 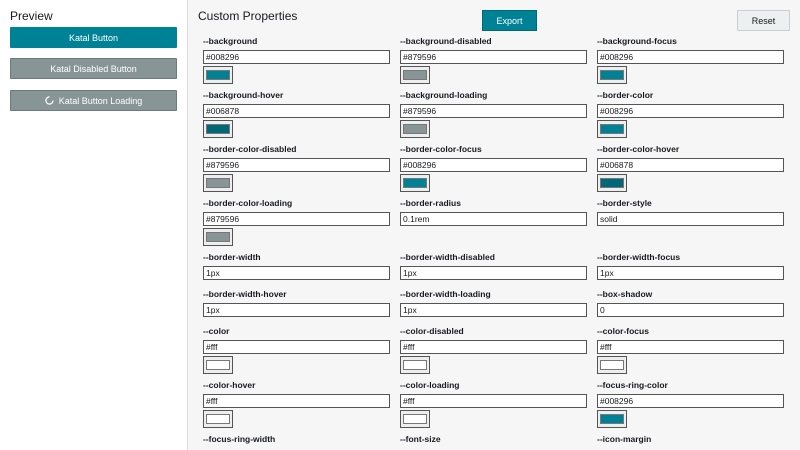 I want to click on property: --color-loading #fff, so click(x=498, y=406).